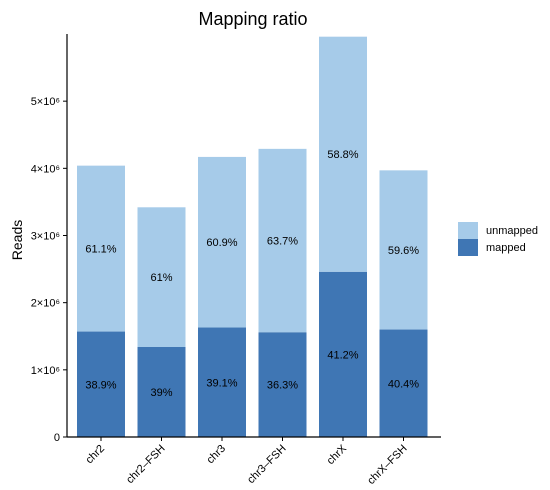 The image size is (550, 490). I want to click on data-label-mapped: 40.4%, so click(403, 384).